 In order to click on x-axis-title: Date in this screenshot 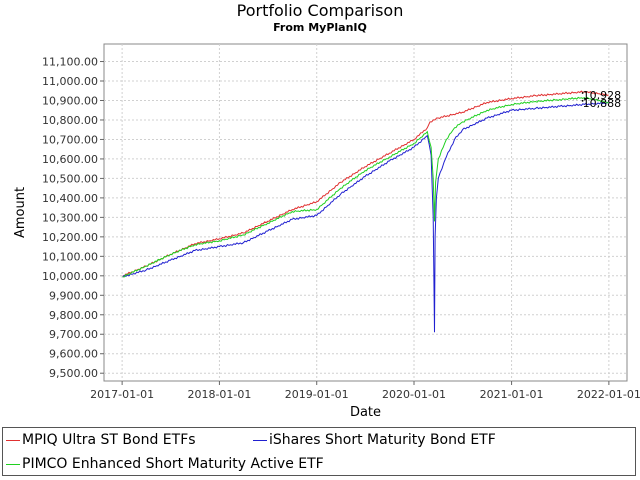, I will do `click(365, 412)`.